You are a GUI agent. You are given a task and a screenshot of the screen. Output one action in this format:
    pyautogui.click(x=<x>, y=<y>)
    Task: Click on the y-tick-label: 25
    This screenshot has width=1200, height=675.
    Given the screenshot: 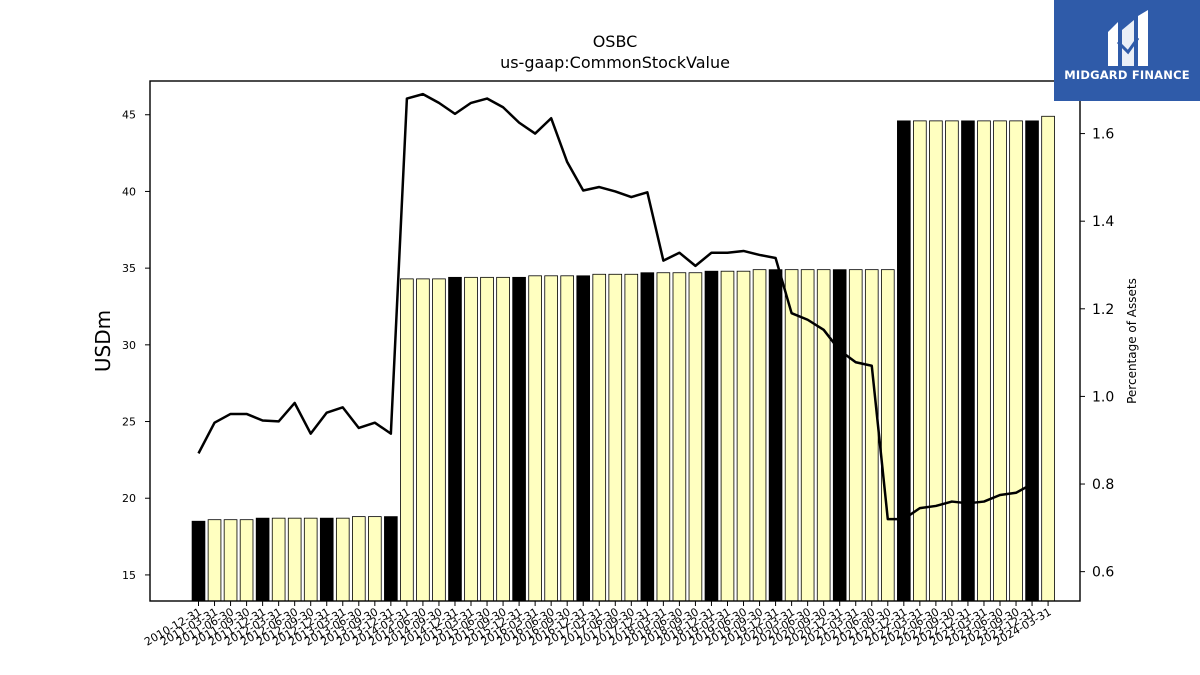 What is the action you would take?
    pyautogui.click(x=129, y=422)
    